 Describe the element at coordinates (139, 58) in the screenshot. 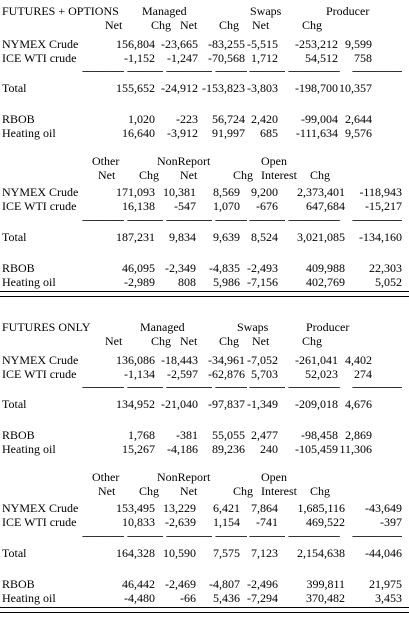

I see `row-value: -1,152` at that location.